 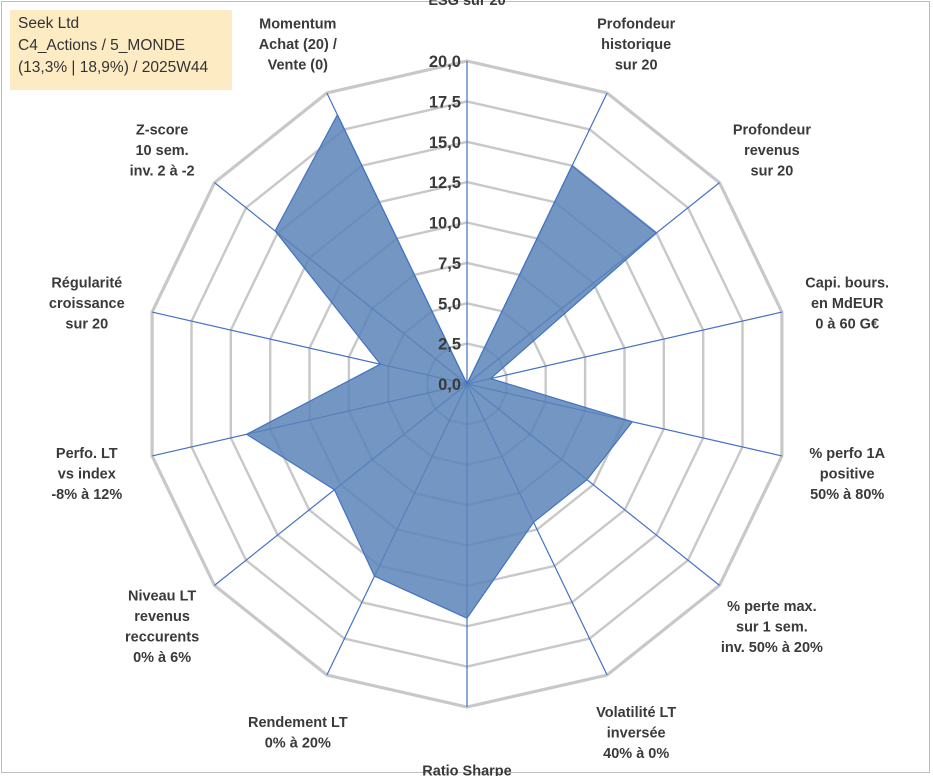 I want to click on axis-label: Z-score 10 sem. inv. 2 à -2, so click(x=162, y=151).